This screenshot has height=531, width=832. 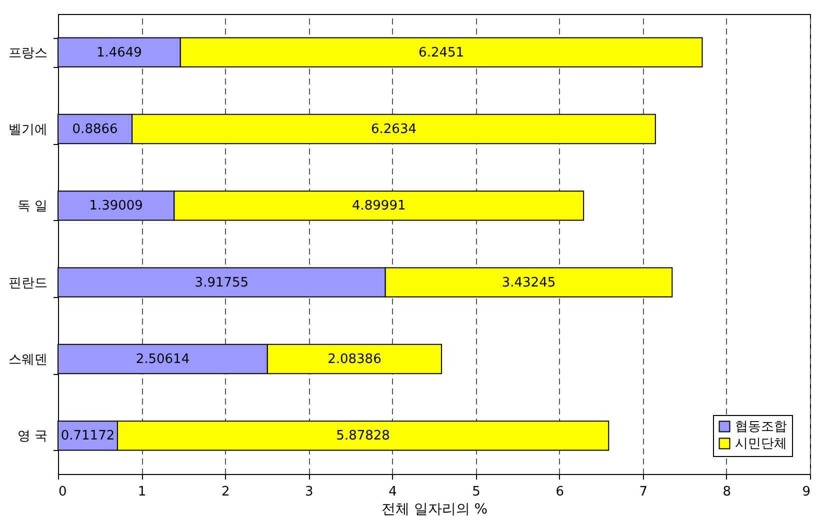 I want to click on data-label: 5.87828, so click(x=363, y=436).